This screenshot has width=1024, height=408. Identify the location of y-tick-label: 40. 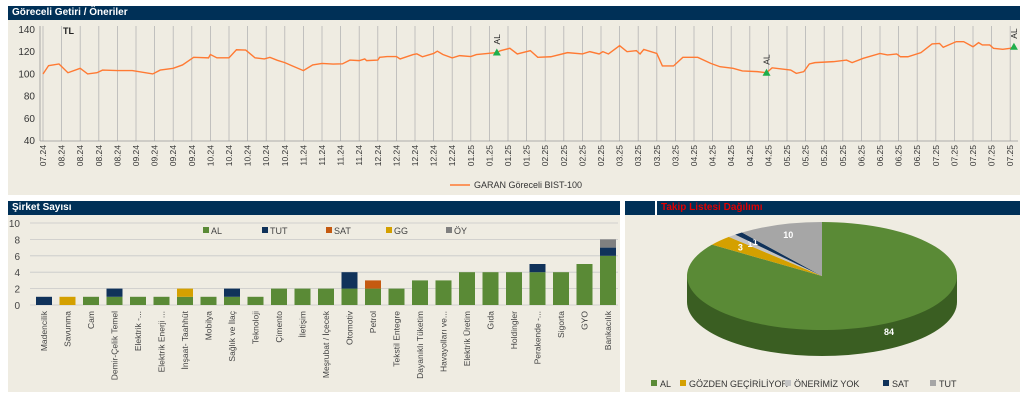
(30, 141).